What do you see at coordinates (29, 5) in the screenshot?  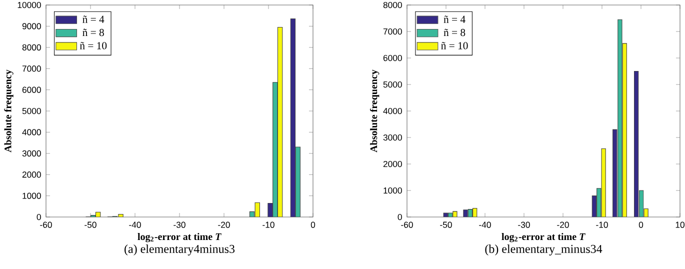 I see `y-tick-label: 10000` at bounding box center [29, 5].